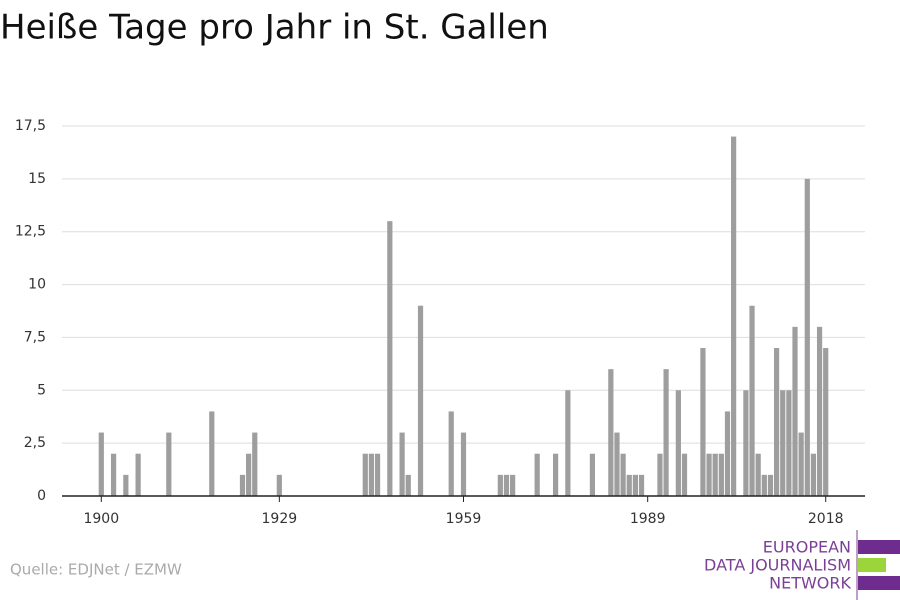  I want to click on y-tick-label: 7,5, so click(35, 337).